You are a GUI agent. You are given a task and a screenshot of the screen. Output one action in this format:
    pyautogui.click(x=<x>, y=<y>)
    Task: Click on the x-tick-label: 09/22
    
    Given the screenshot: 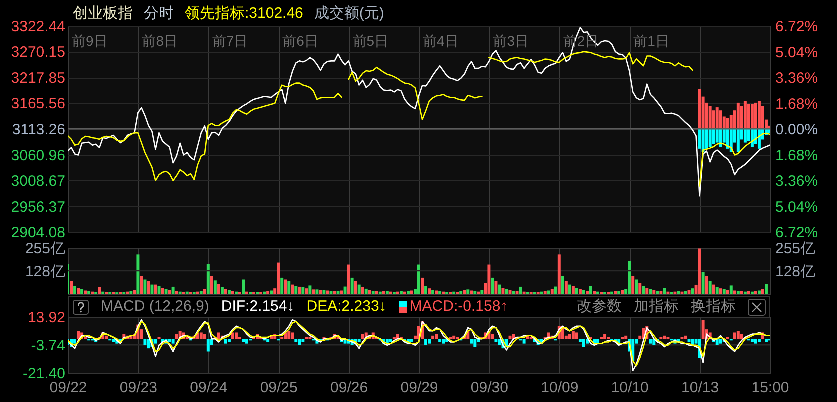 What is the action you would take?
    pyautogui.click(x=69, y=388)
    